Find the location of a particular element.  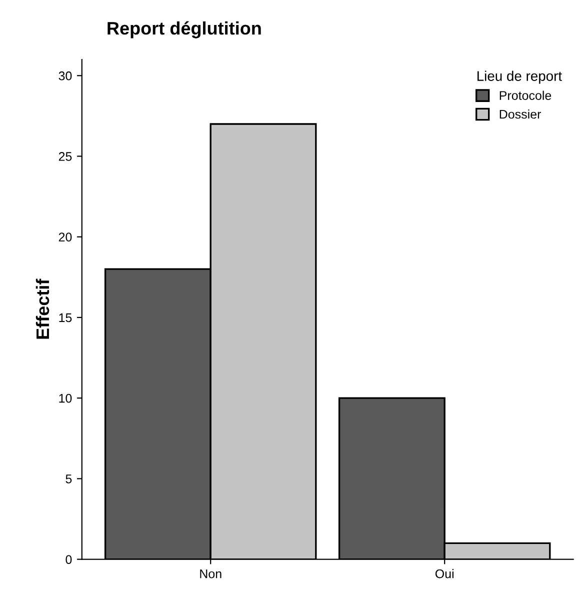

legend-label: Dossier is located at coordinates (521, 114).